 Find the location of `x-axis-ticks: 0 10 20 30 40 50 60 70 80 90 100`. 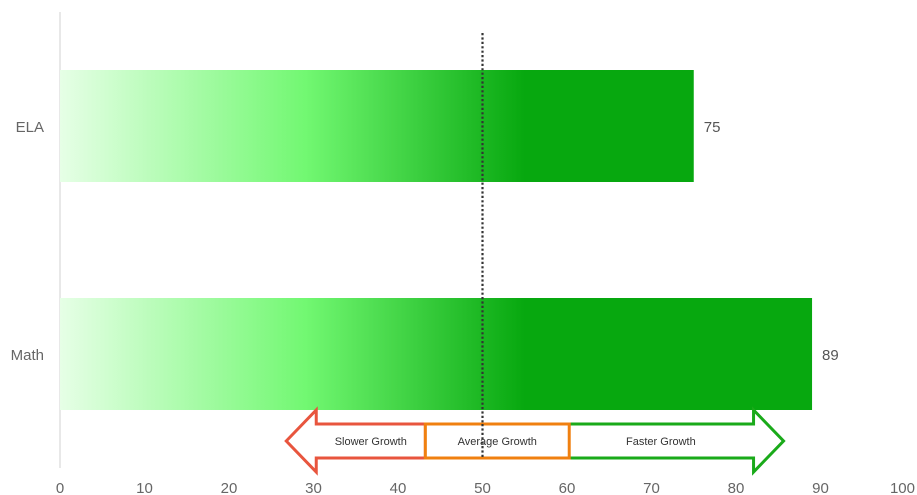

x-axis-ticks: 0 10 20 30 40 50 60 70 80 90 100 is located at coordinates (485, 487).